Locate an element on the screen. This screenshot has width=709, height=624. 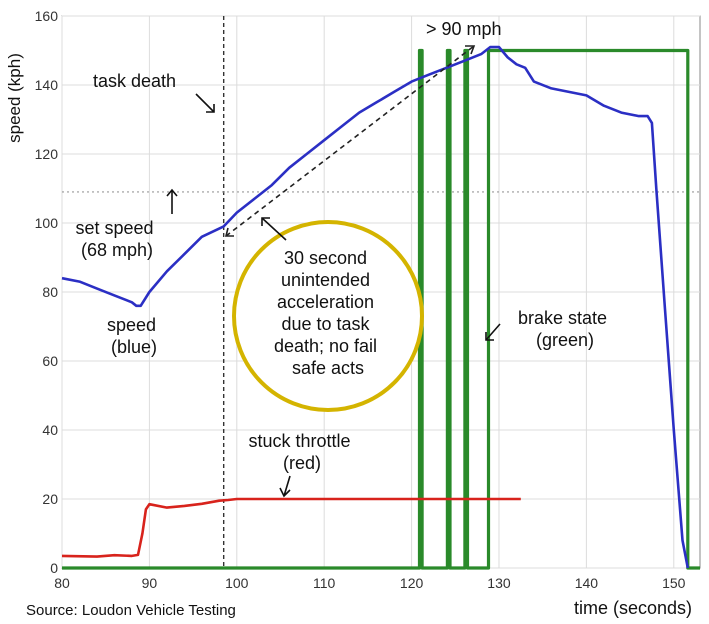
stuck-throttle-line-1: stuck throttle is located at coordinates (299, 441).